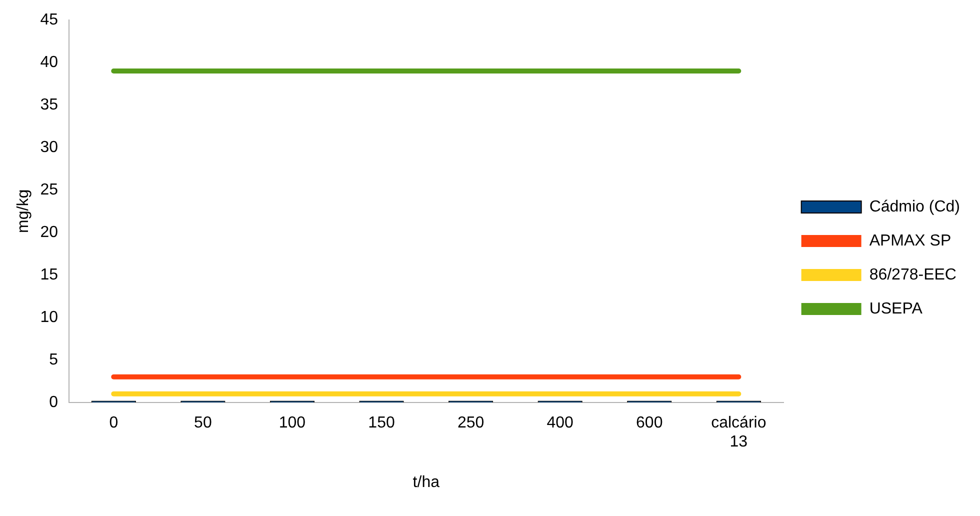 The image size is (980, 516). What do you see at coordinates (738, 432) in the screenshot?
I see `x-tick-label: calcário 13` at bounding box center [738, 432].